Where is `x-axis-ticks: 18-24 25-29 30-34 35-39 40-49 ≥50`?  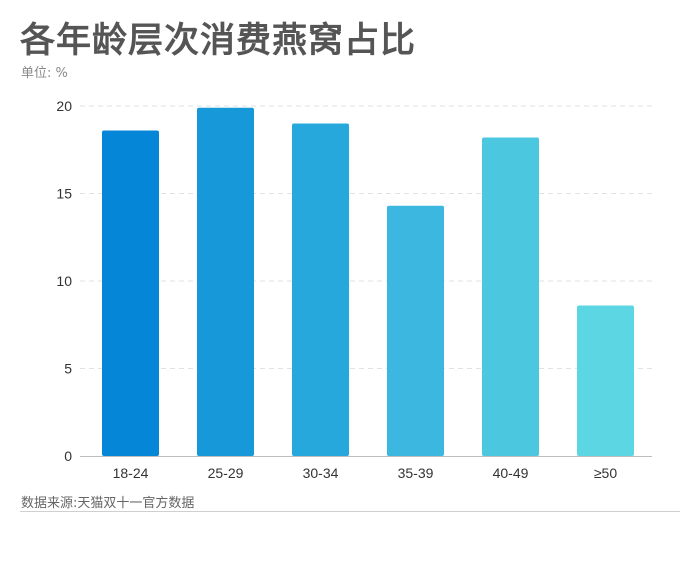
x-axis-ticks: 18-24 25-29 30-34 35-39 40-49 ≥50 is located at coordinates (365, 473).